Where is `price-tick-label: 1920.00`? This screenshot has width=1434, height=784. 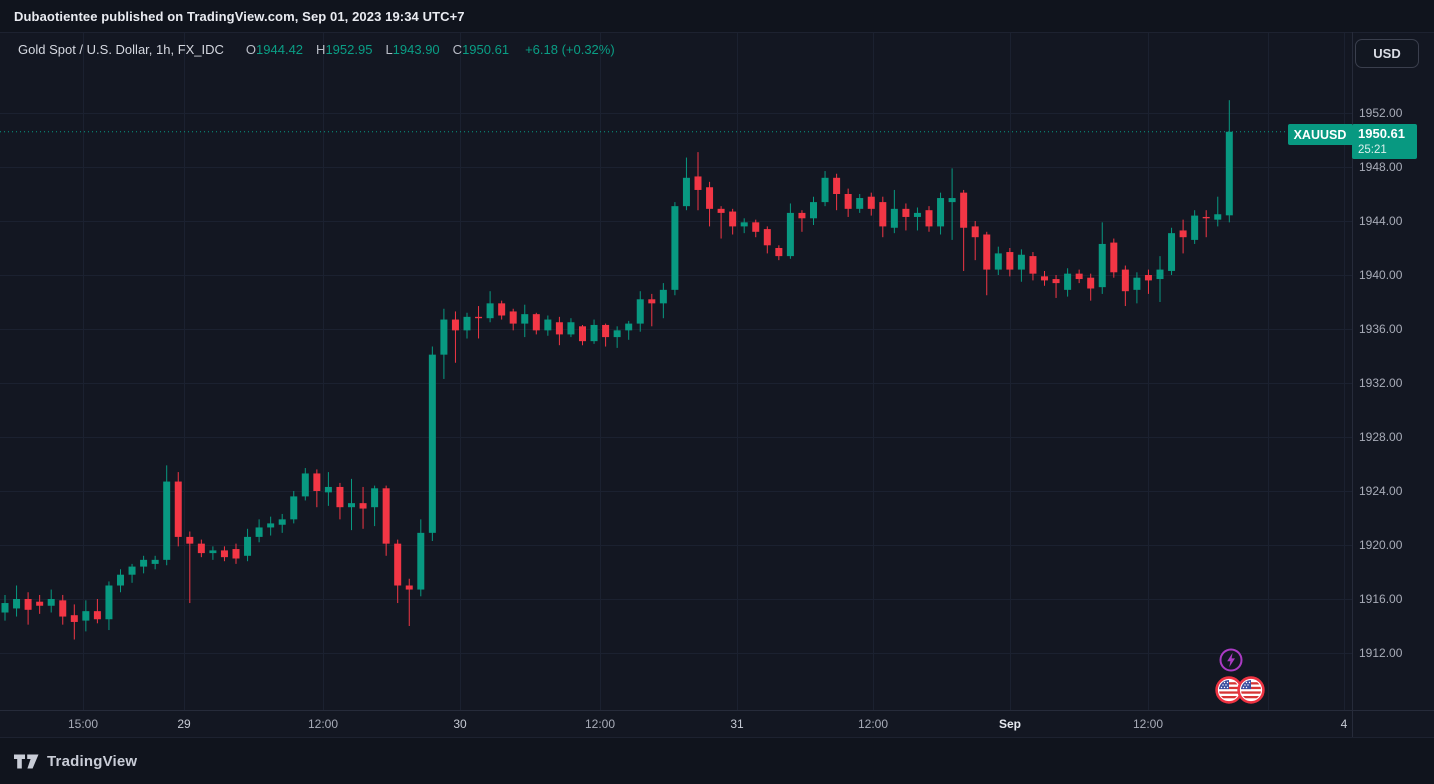 price-tick-label: 1920.00 is located at coordinates (1381, 545).